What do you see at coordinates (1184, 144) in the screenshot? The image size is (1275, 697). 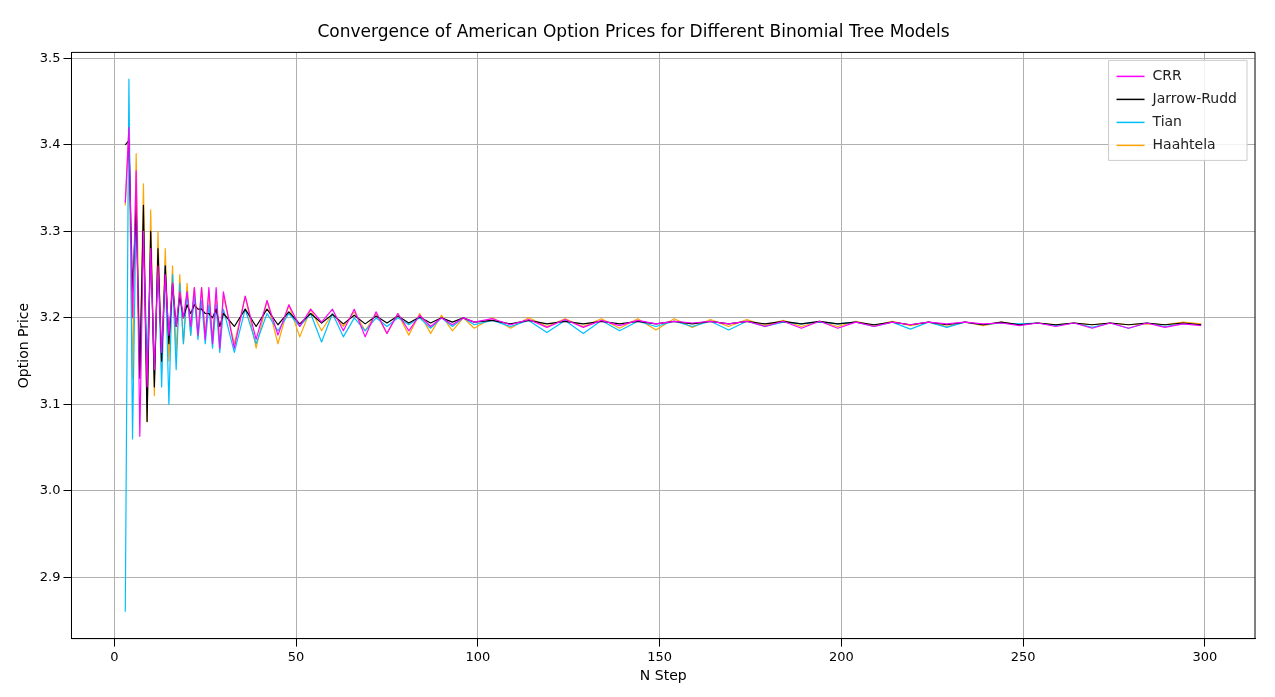 I see `legend-label: Haahtela` at bounding box center [1184, 144].